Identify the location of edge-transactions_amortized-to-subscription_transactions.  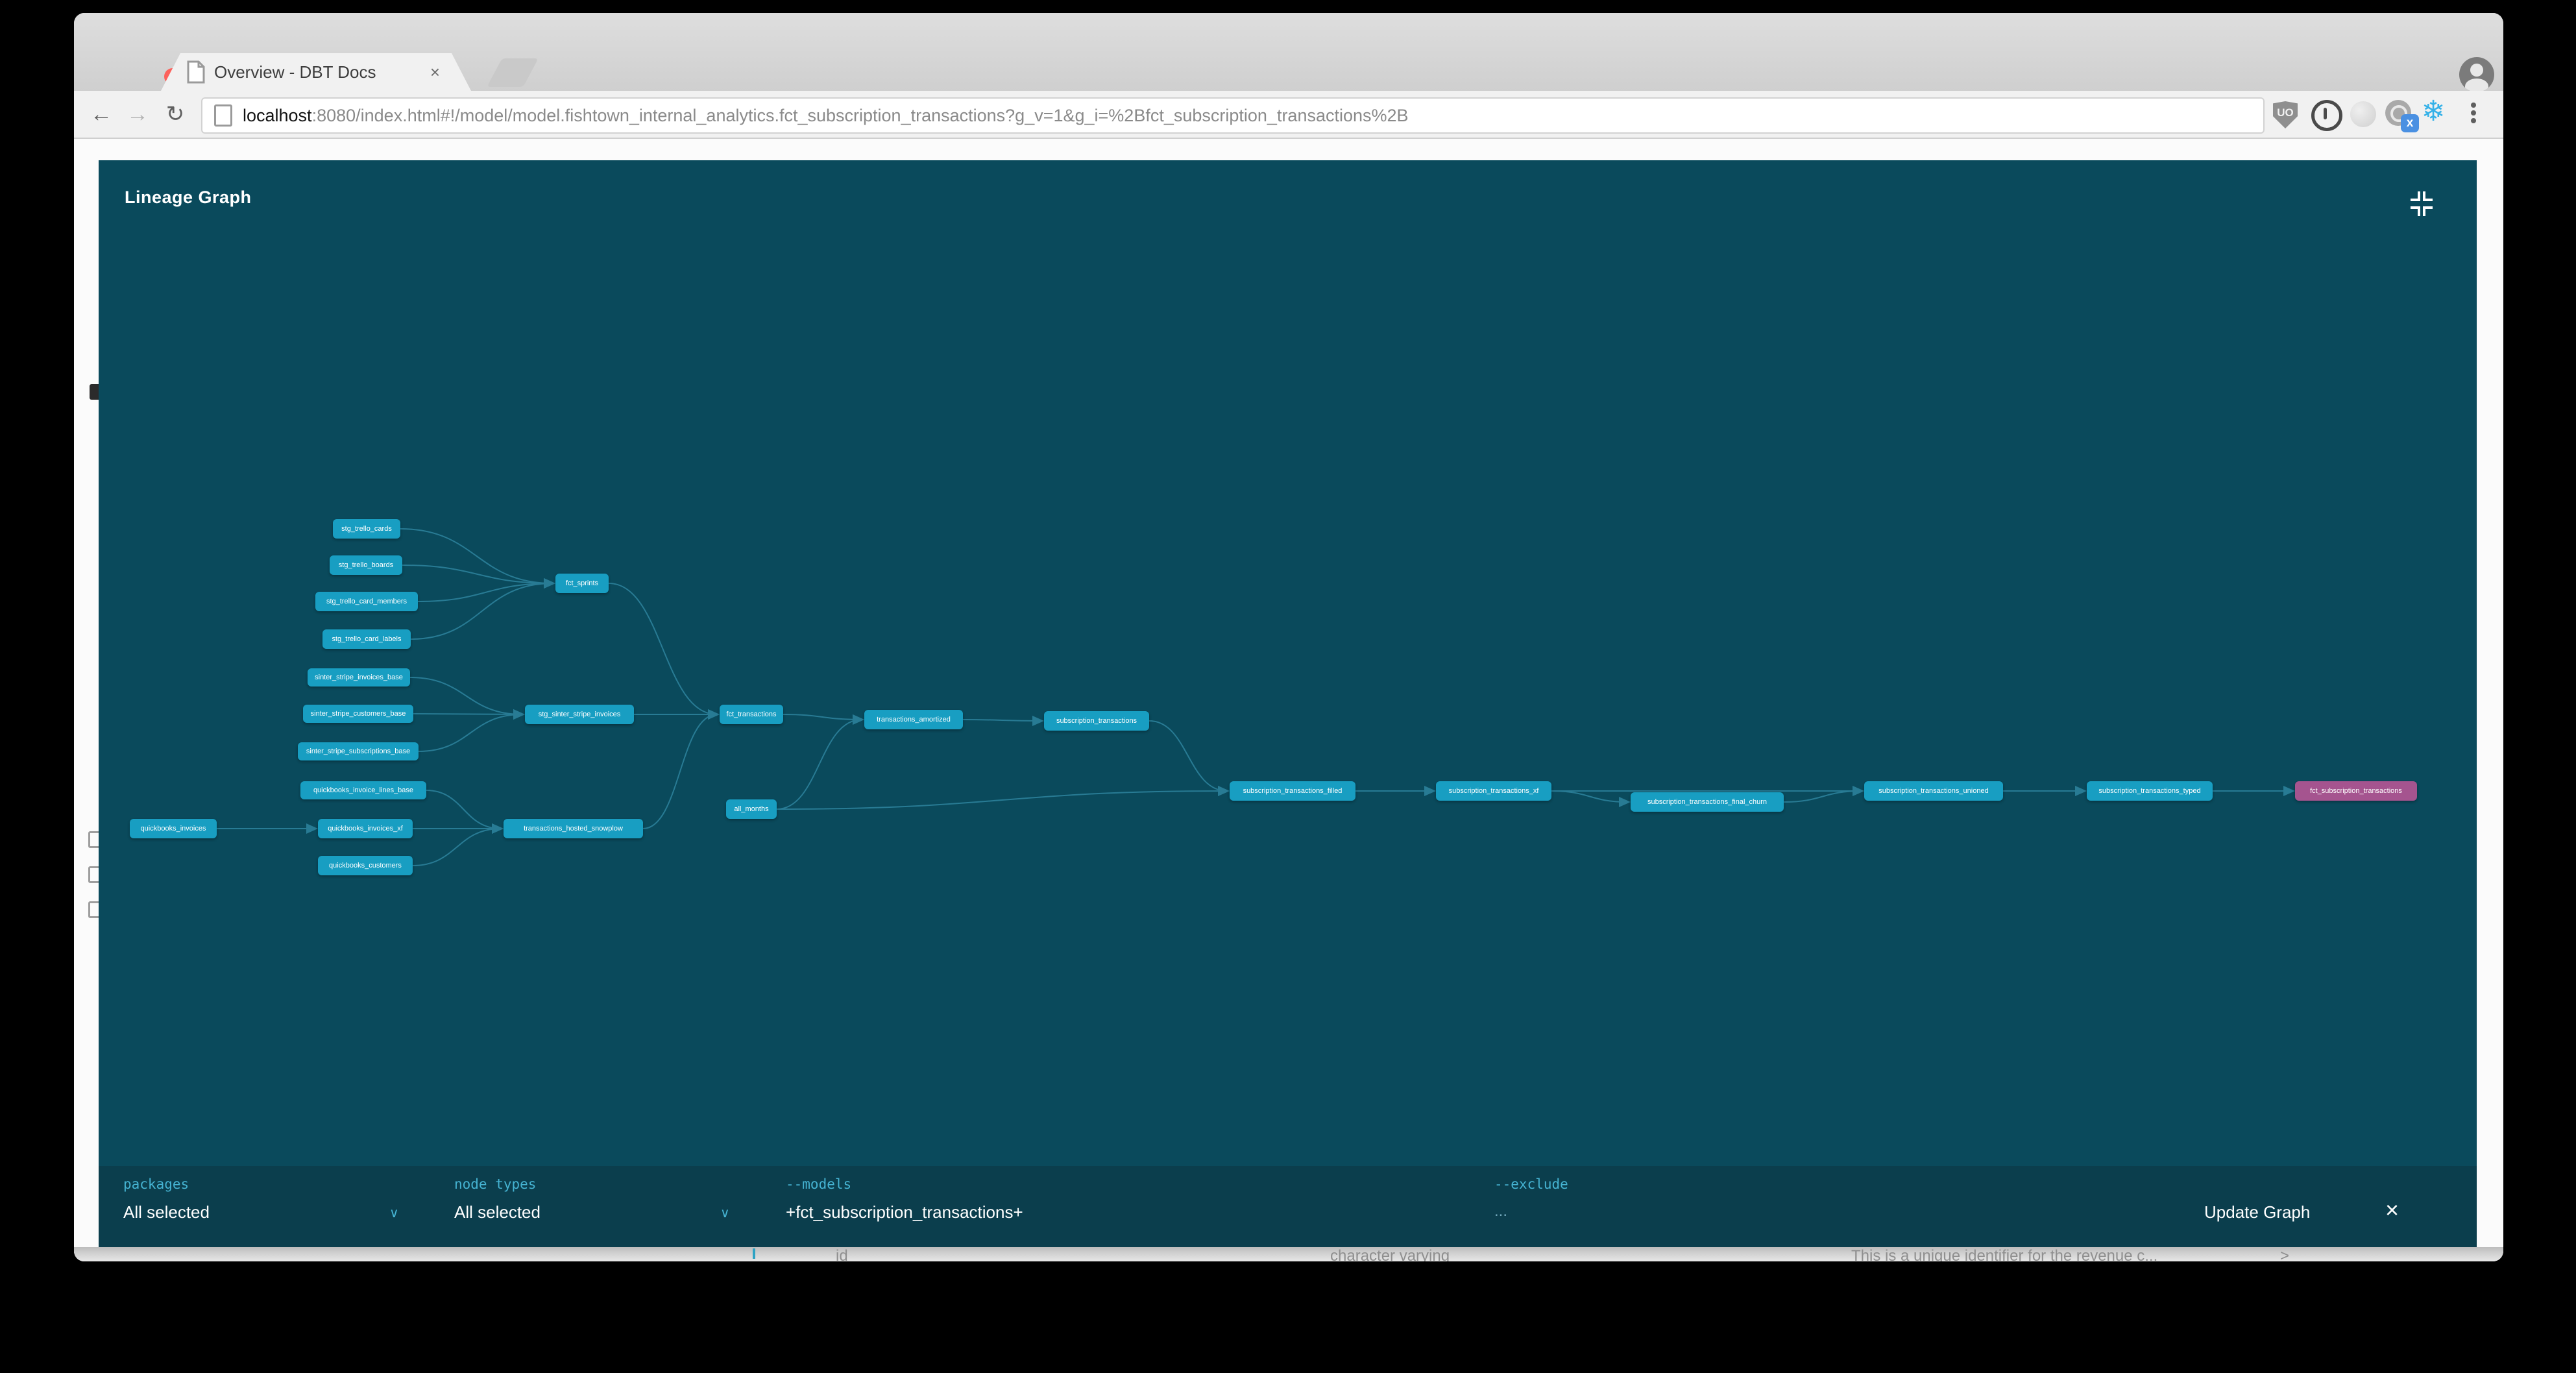
(1003, 721).